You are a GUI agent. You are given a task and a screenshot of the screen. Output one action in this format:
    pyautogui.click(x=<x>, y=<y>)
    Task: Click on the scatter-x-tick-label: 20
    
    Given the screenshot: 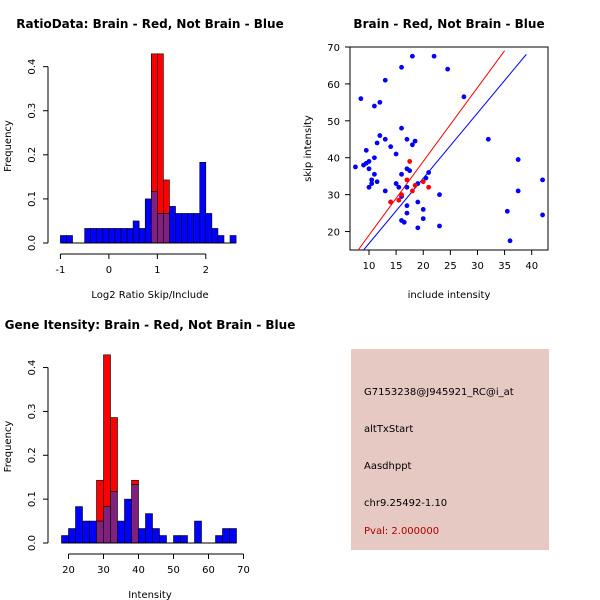 What is the action you would take?
    pyautogui.click(x=423, y=266)
    